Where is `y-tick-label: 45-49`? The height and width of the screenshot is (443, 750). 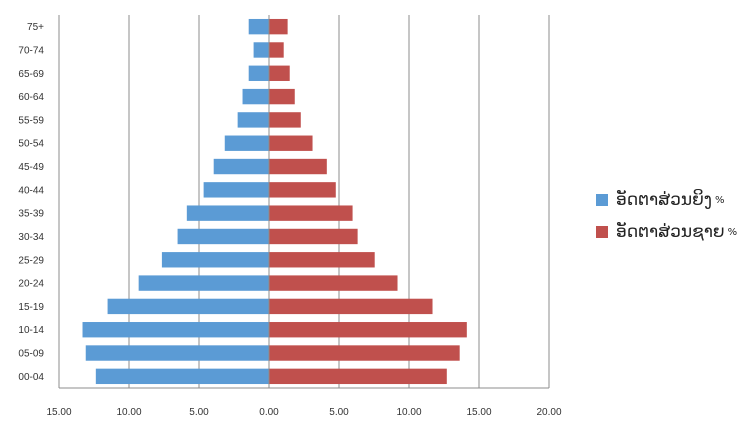
y-tick-label: 45-49 is located at coordinates (31, 167).